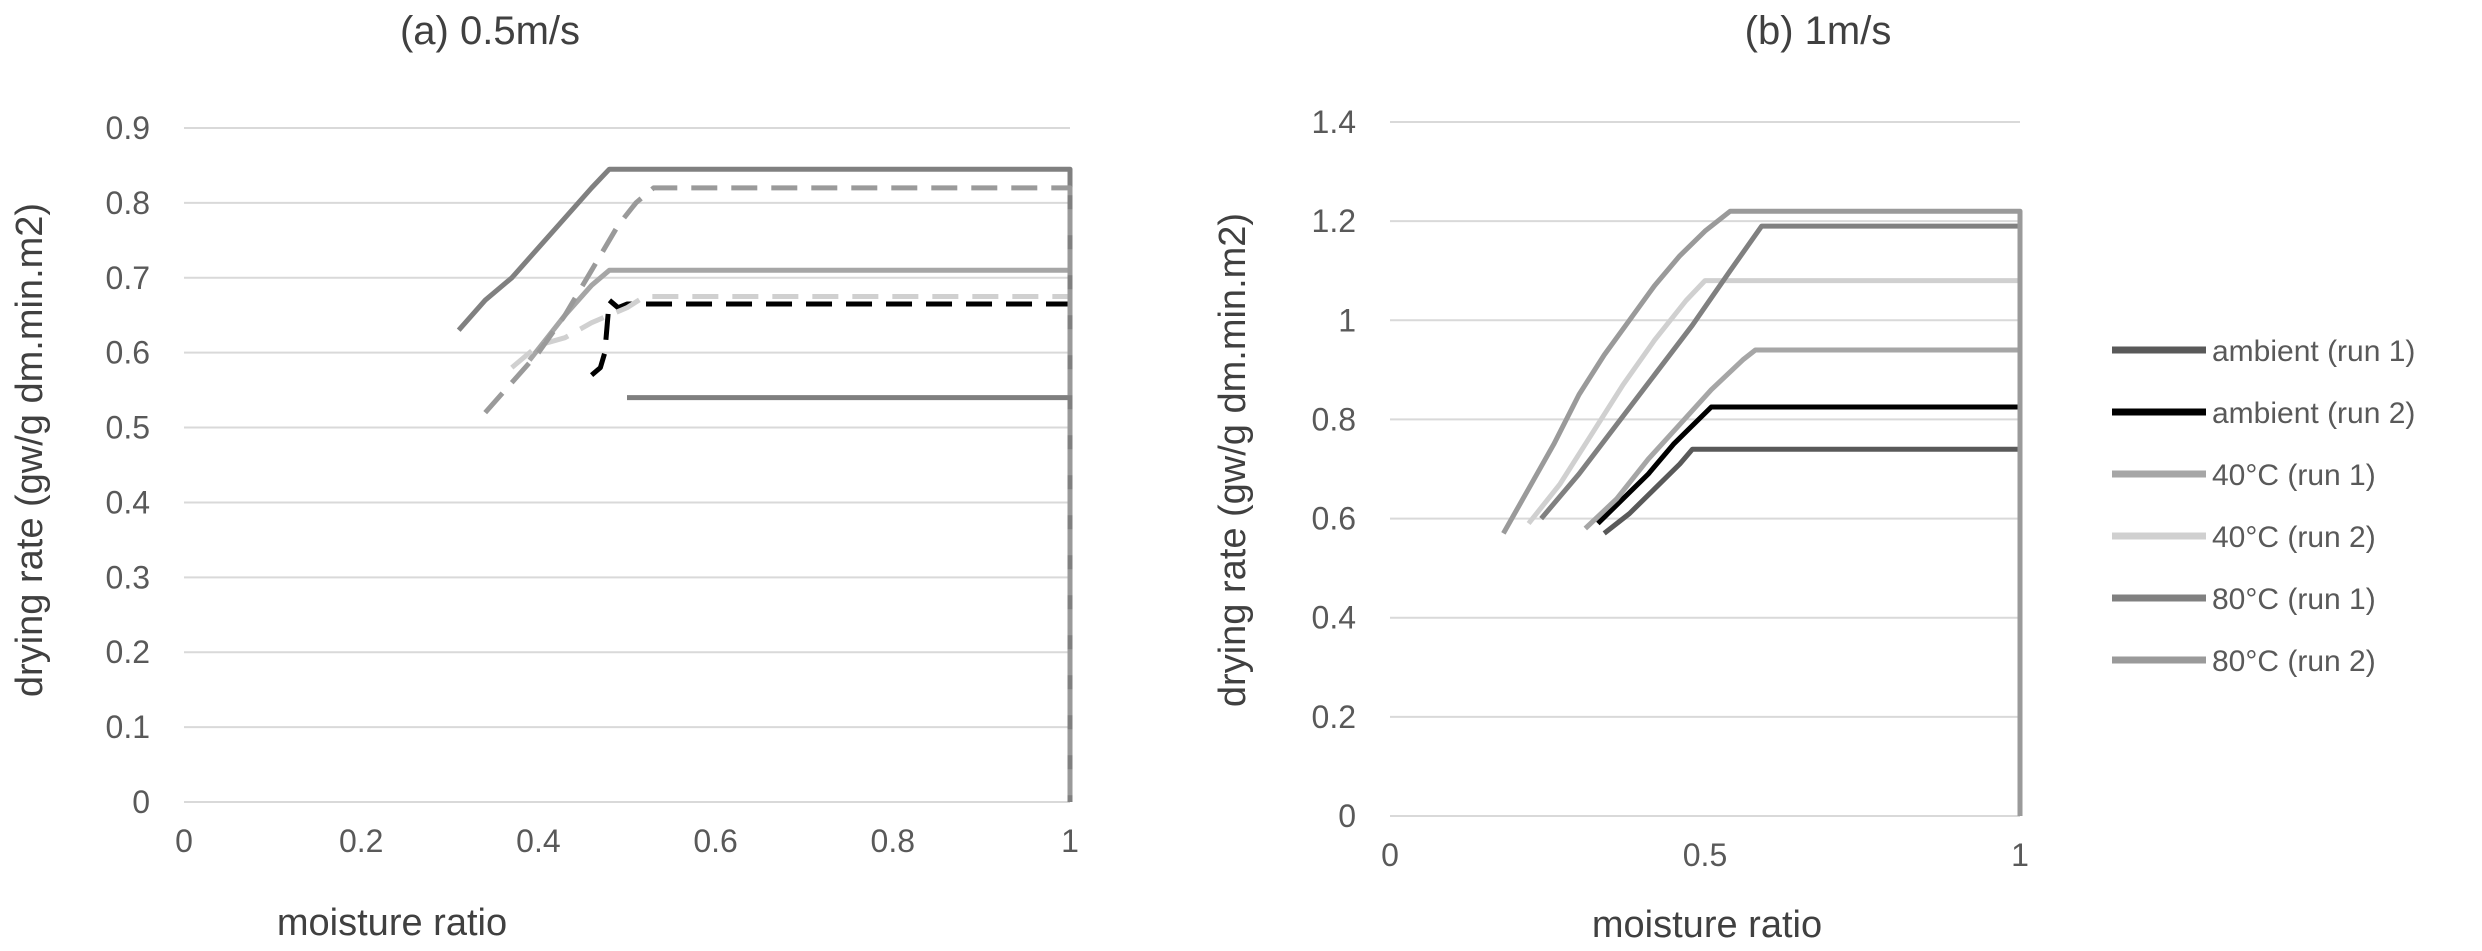 The height and width of the screenshot is (951, 2482). Describe the element at coordinates (128, 278) in the screenshot. I see `y-tick-label: 0.7` at that location.